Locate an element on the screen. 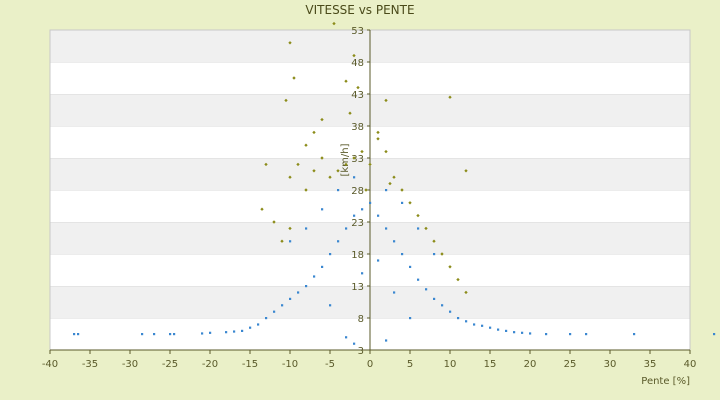  y-tick-label: 18 is located at coordinates (357, 255).